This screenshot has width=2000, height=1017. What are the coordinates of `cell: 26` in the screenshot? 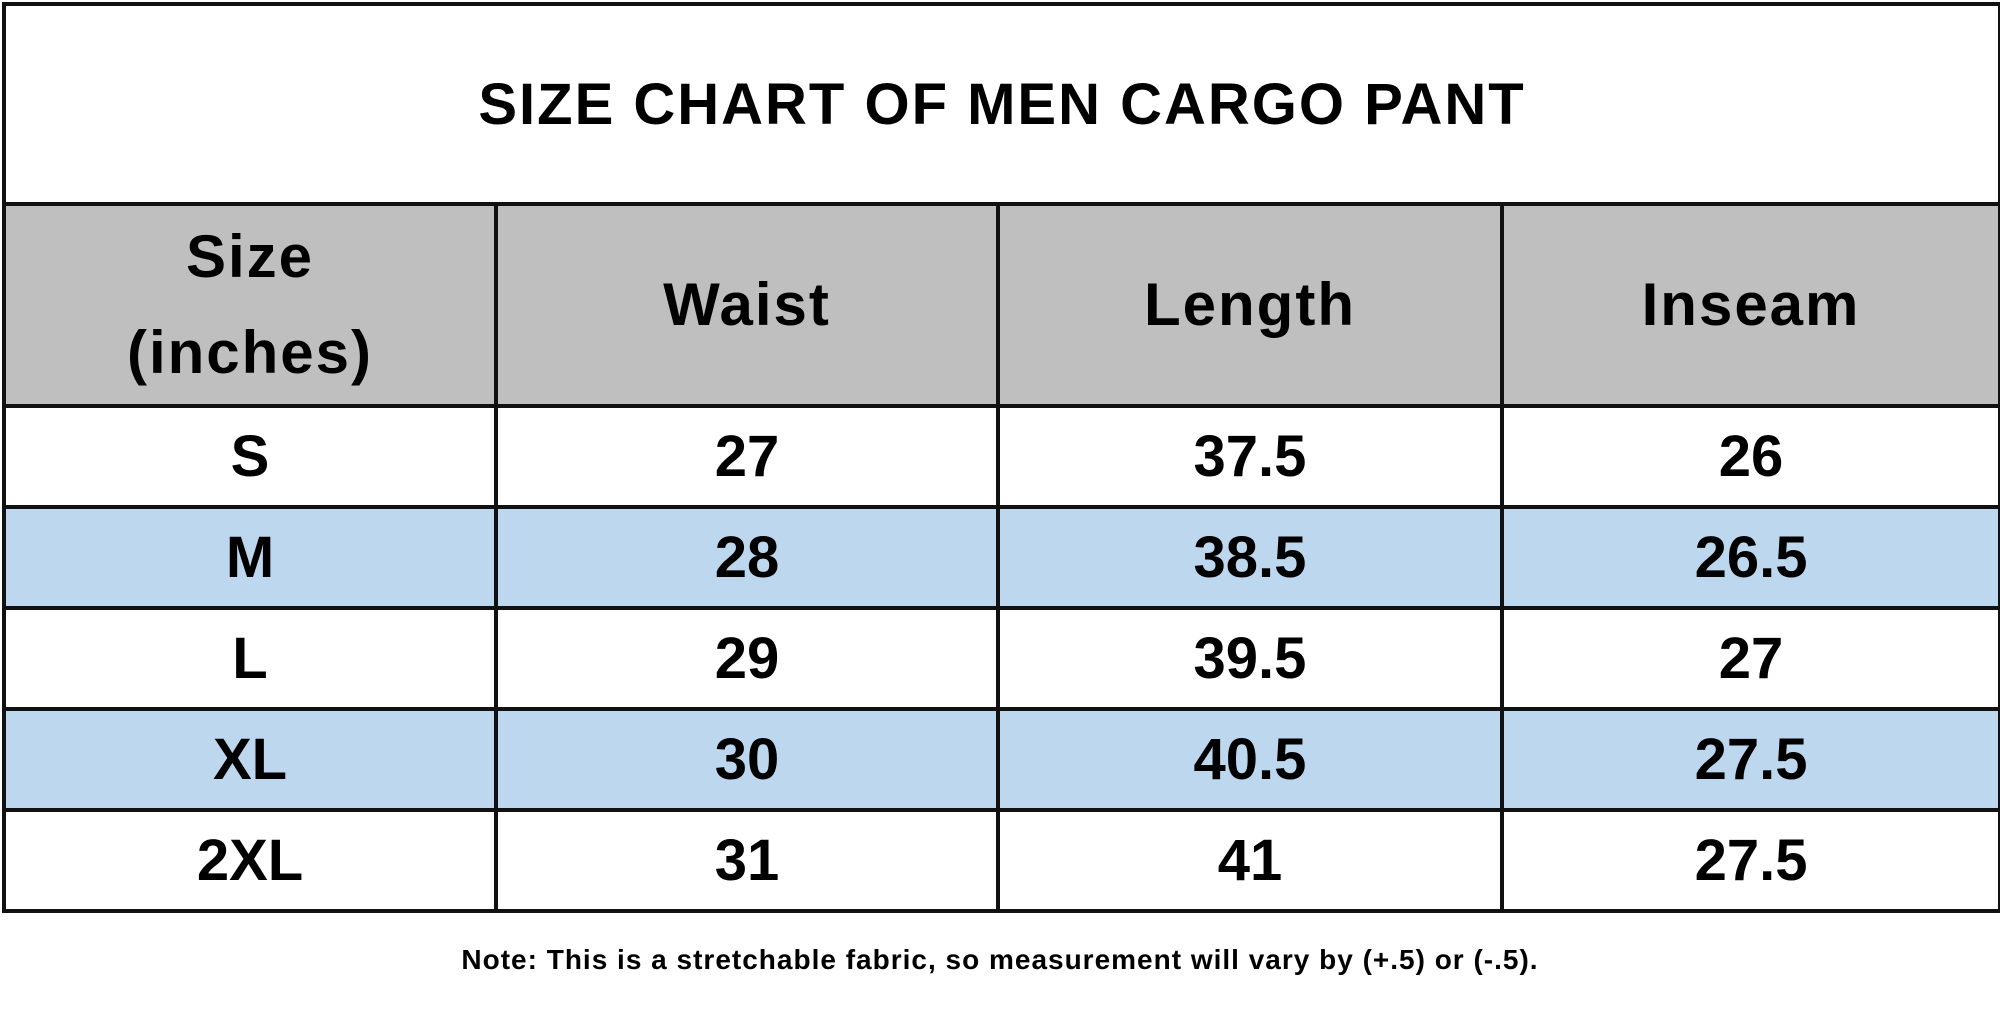 It's located at (1749, 456).